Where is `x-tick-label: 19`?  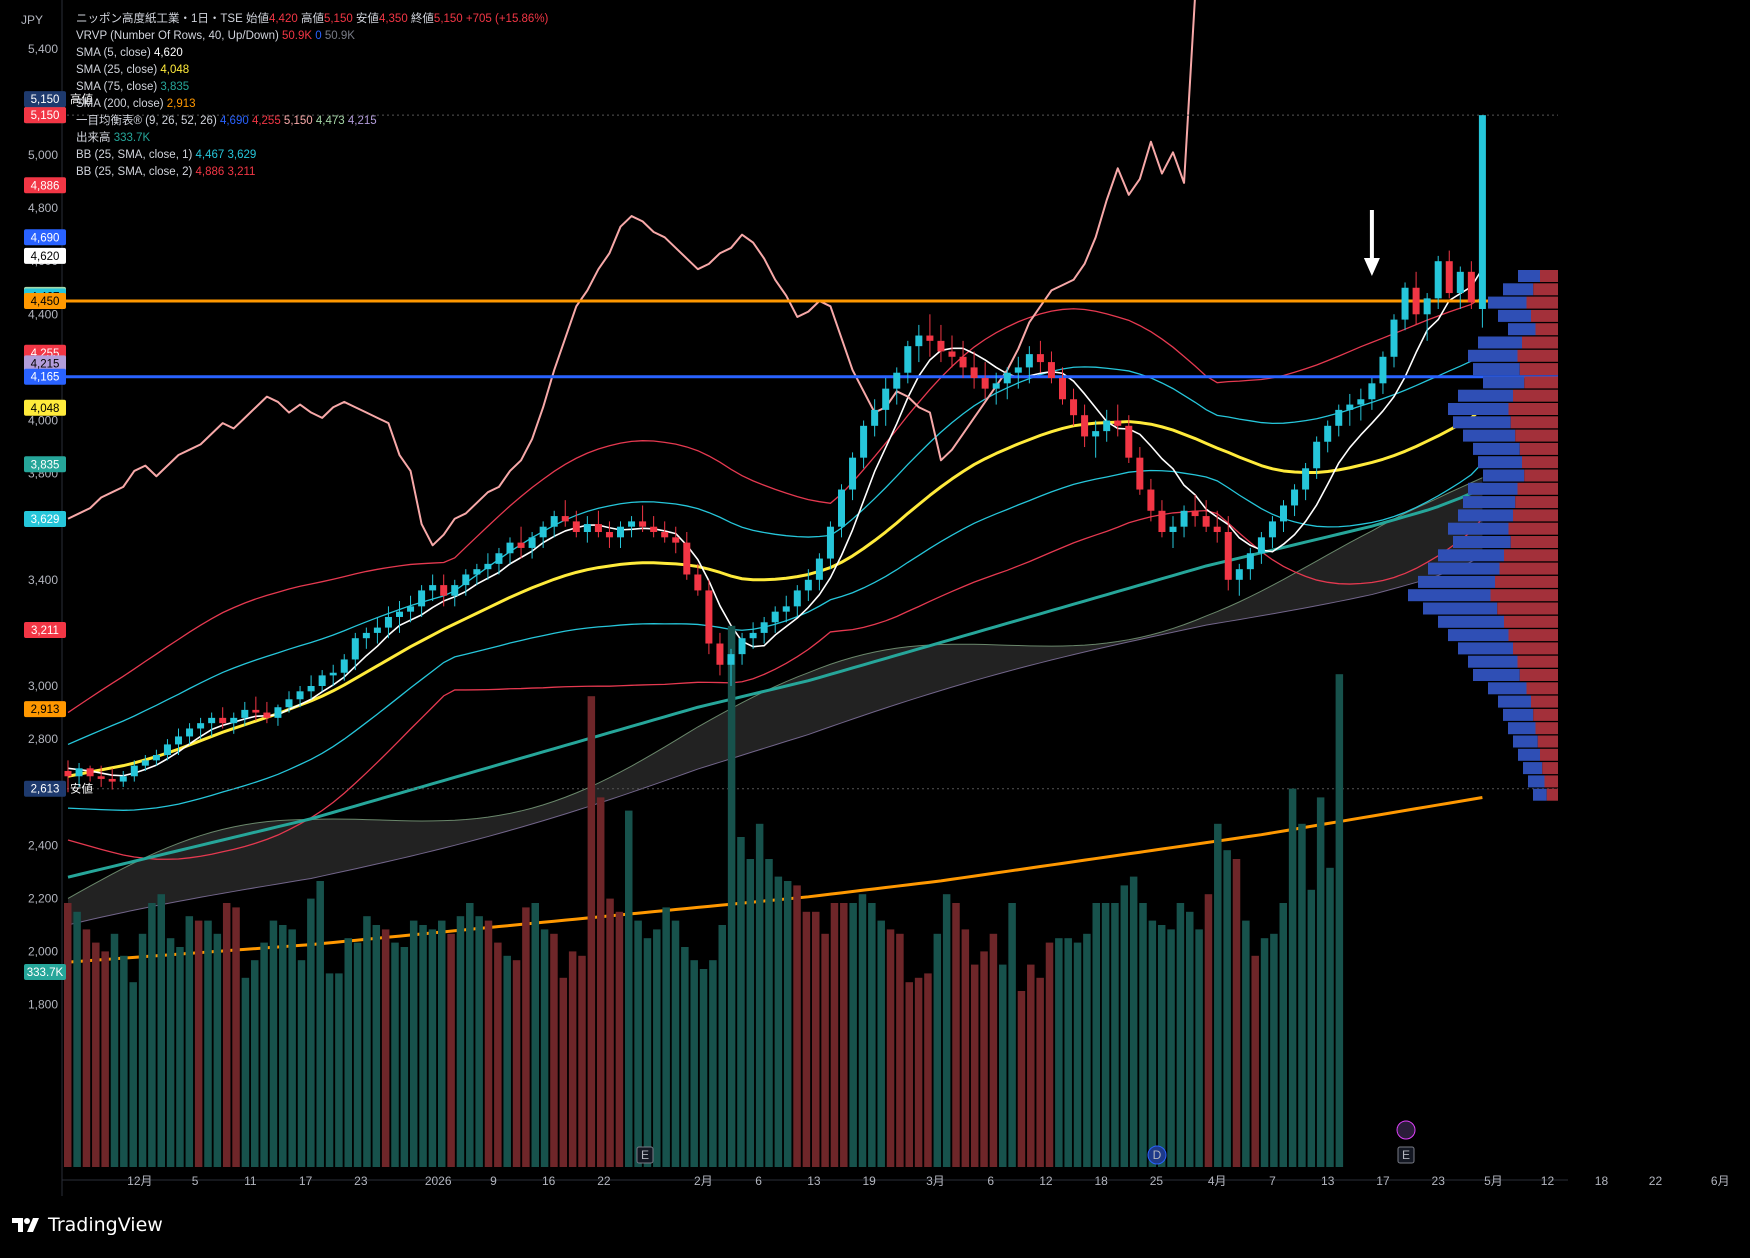 x-tick-label: 19 is located at coordinates (869, 1181).